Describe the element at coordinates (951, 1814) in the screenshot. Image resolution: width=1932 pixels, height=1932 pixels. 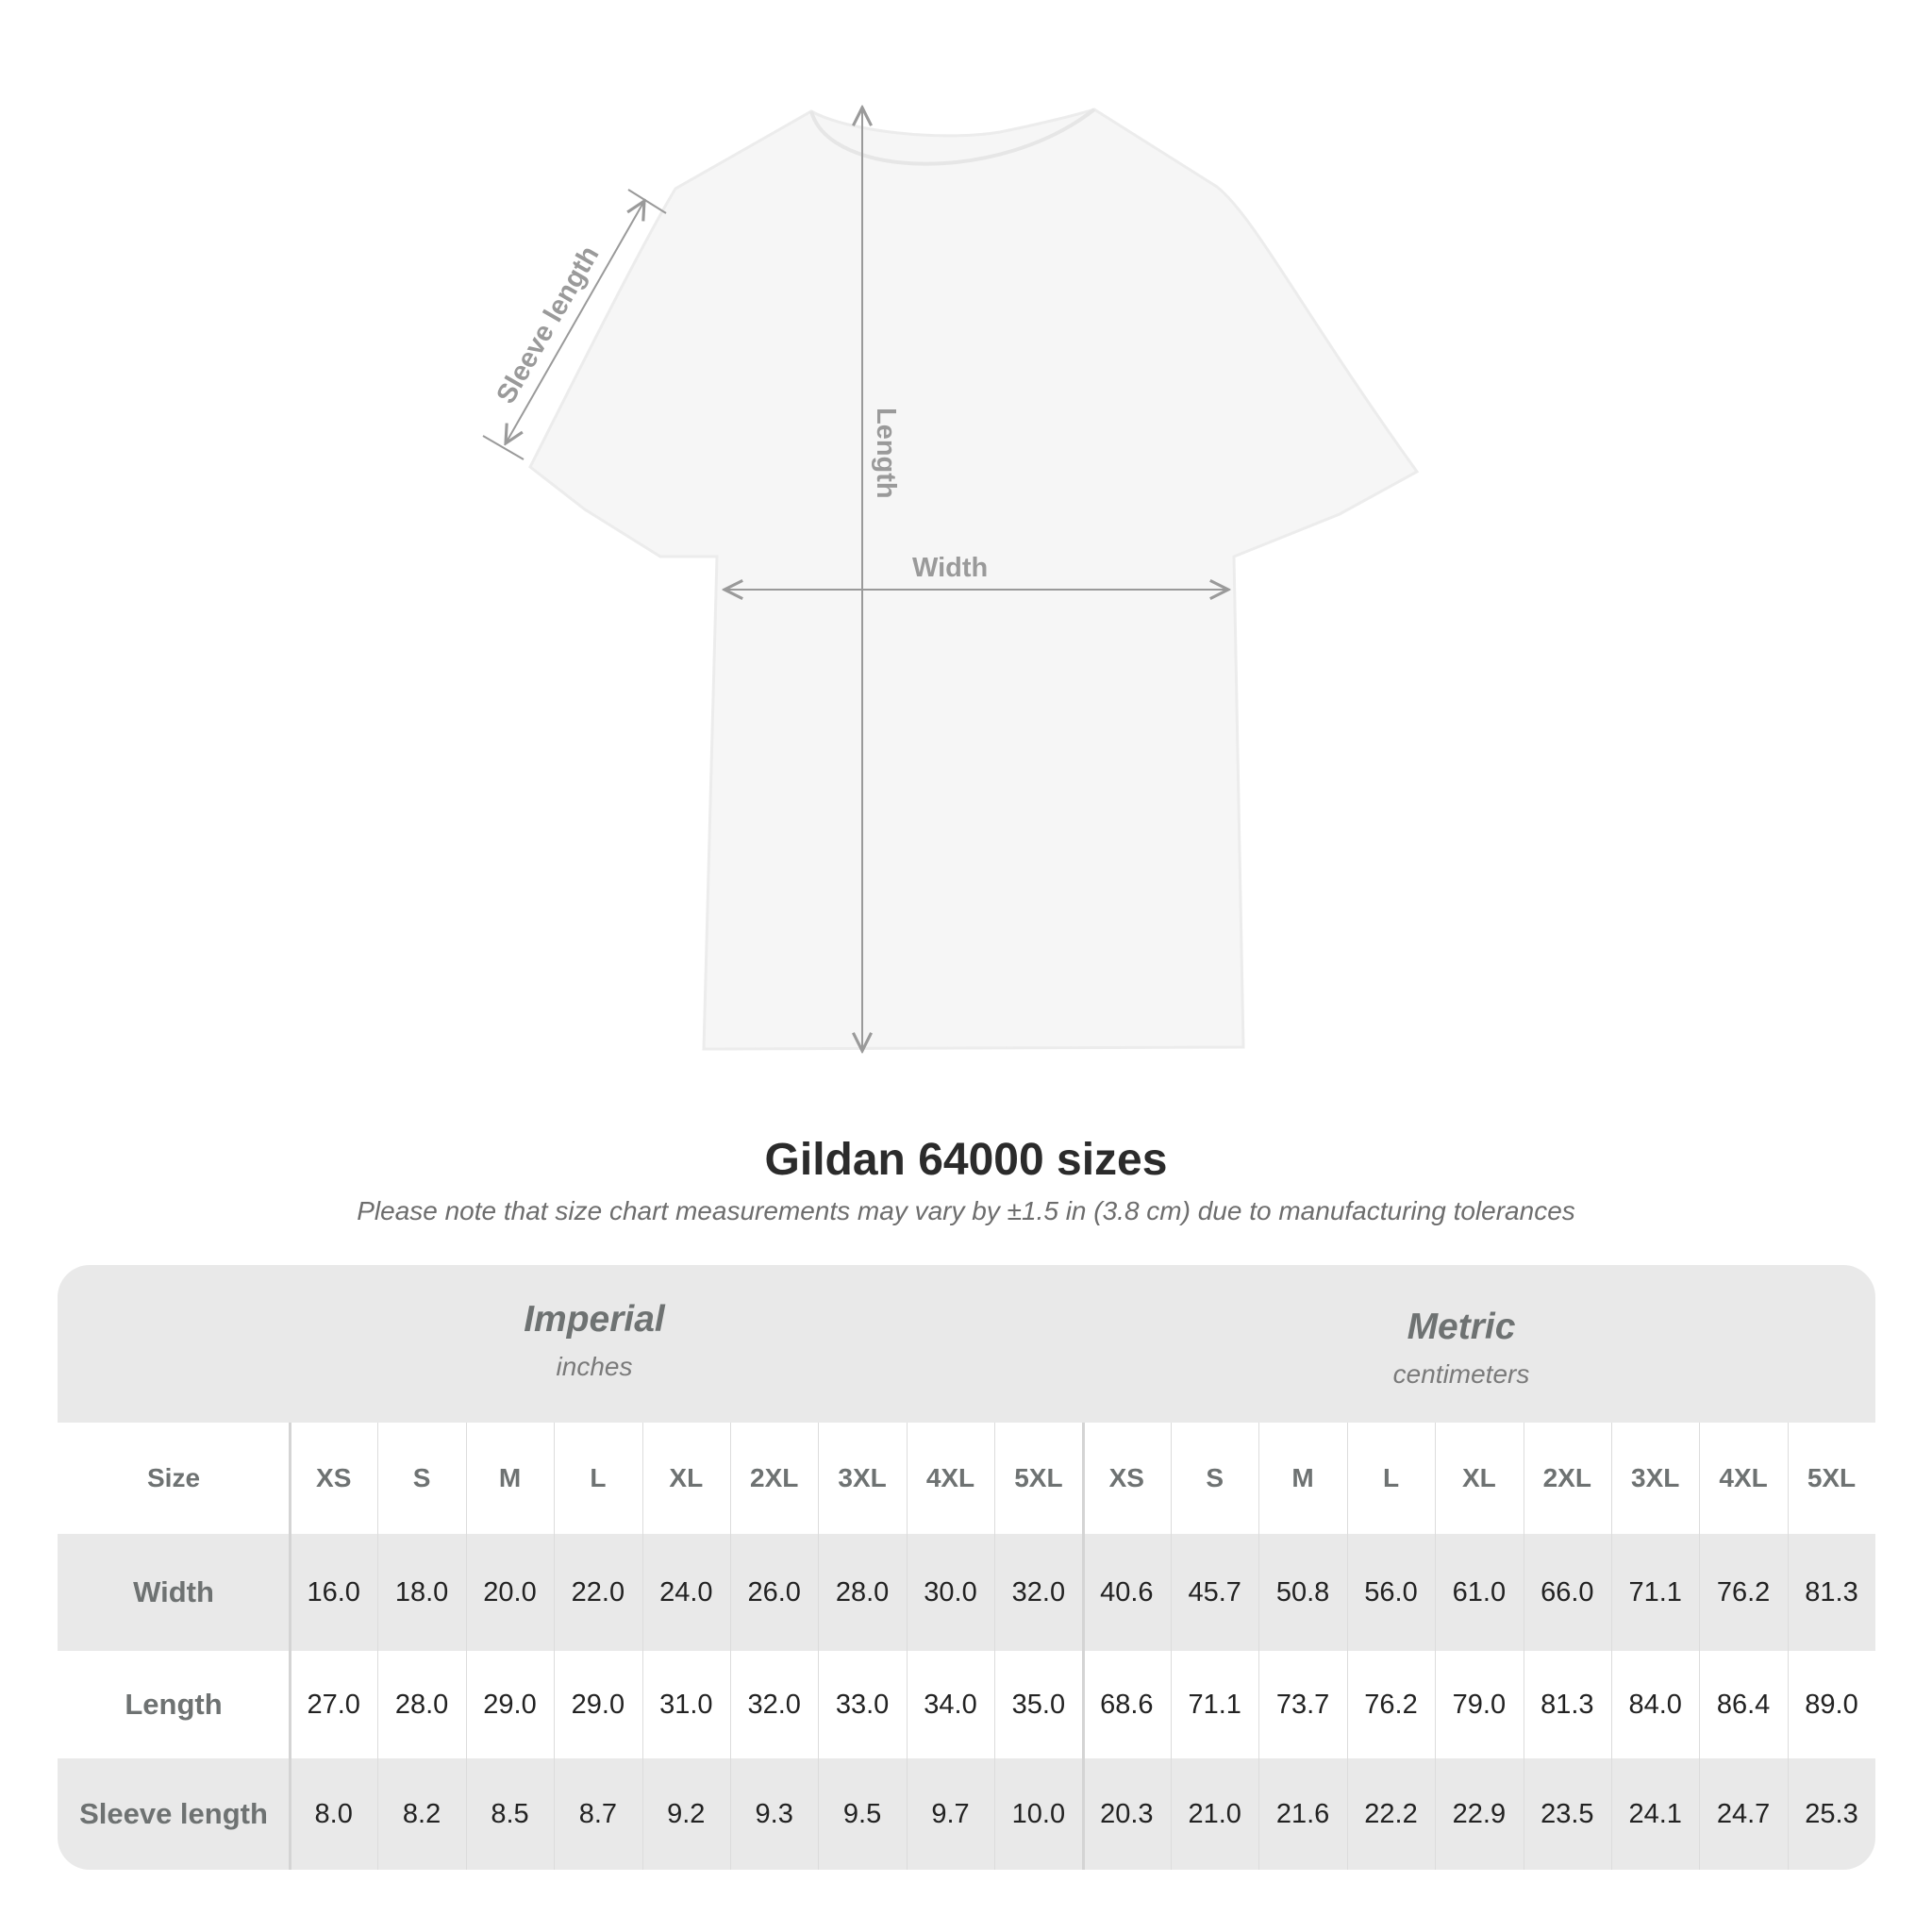
I see `imperial-value-cell: 9.7` at that location.